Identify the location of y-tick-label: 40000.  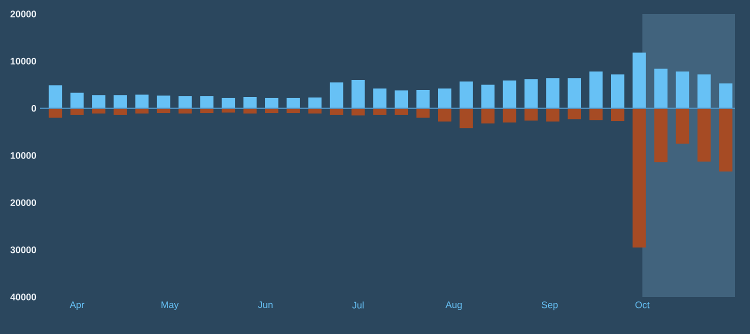
(23, 297).